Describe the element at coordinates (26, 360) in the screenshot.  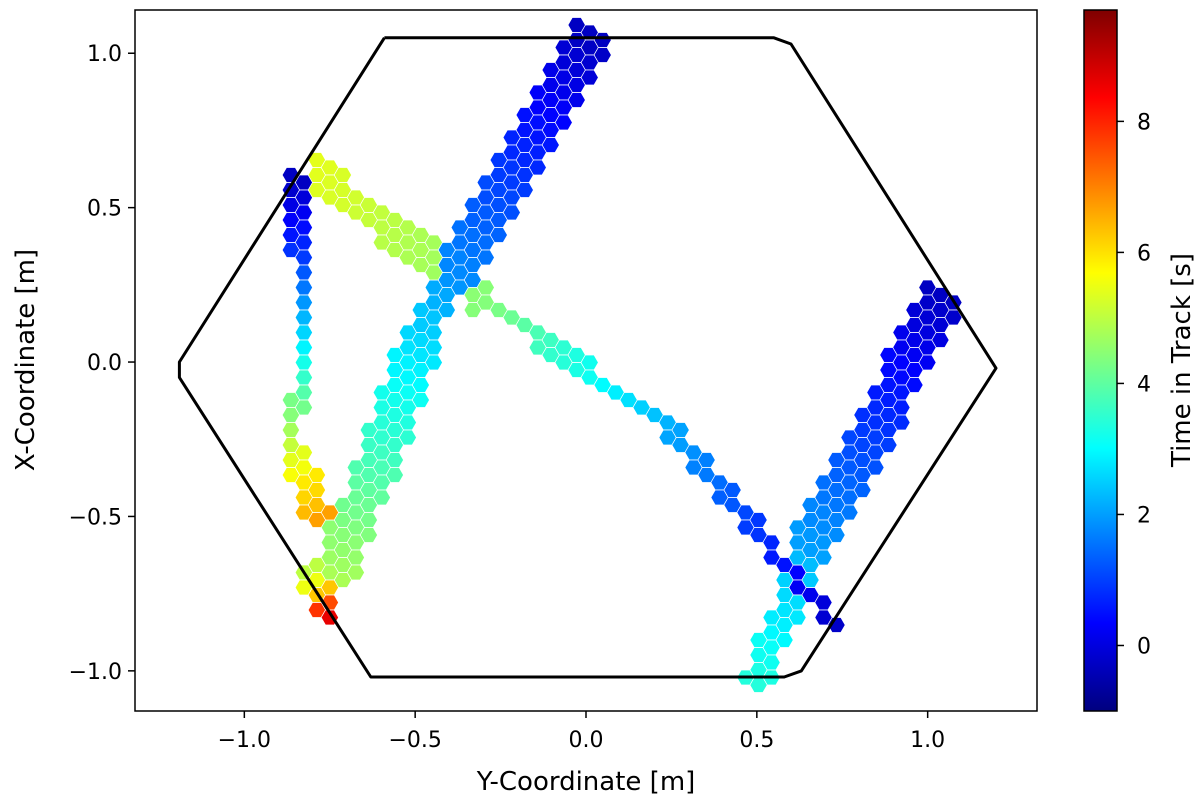
I see `y-axis-label: X-Coordinate [m]` at that location.